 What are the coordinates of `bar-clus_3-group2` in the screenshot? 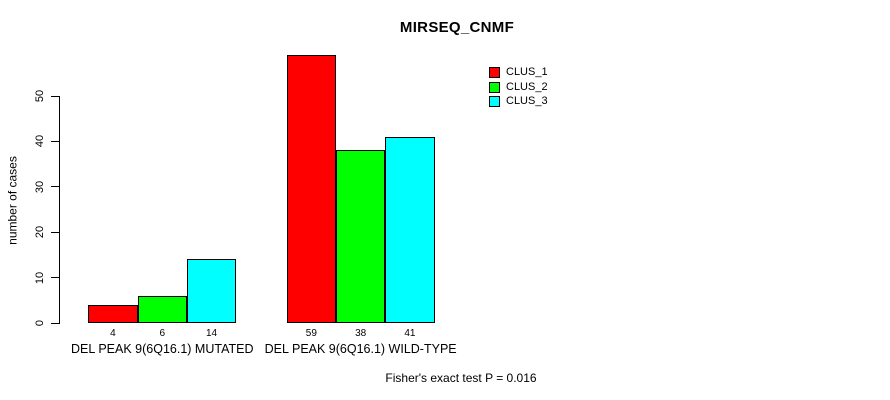 It's located at (410, 229).